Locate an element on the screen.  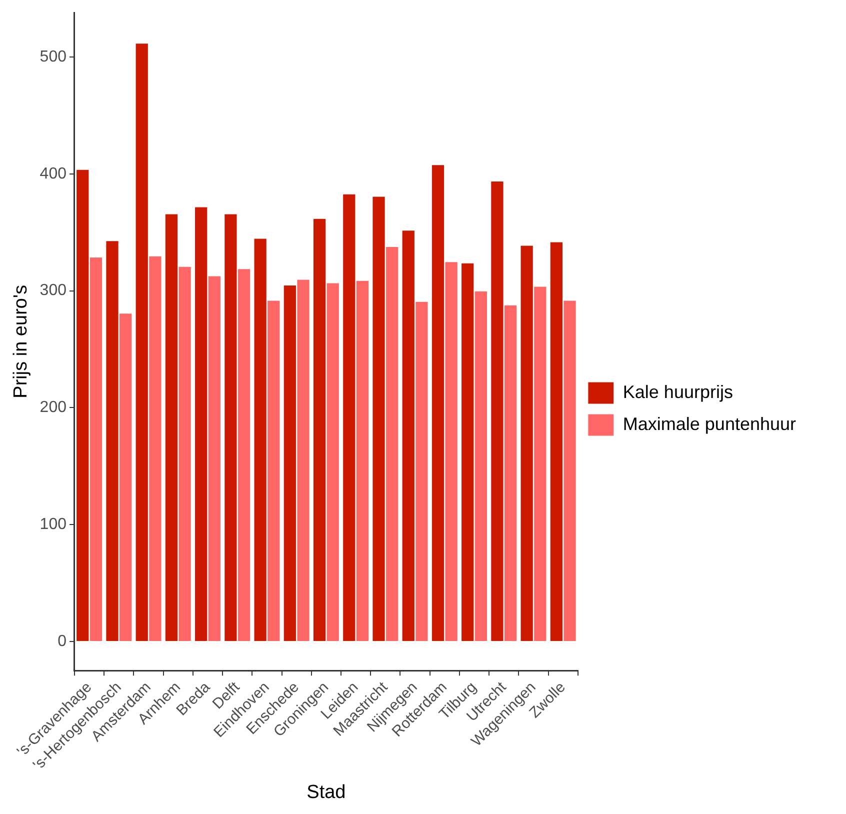
legend-label: Kale huurprijs is located at coordinates (677, 392).